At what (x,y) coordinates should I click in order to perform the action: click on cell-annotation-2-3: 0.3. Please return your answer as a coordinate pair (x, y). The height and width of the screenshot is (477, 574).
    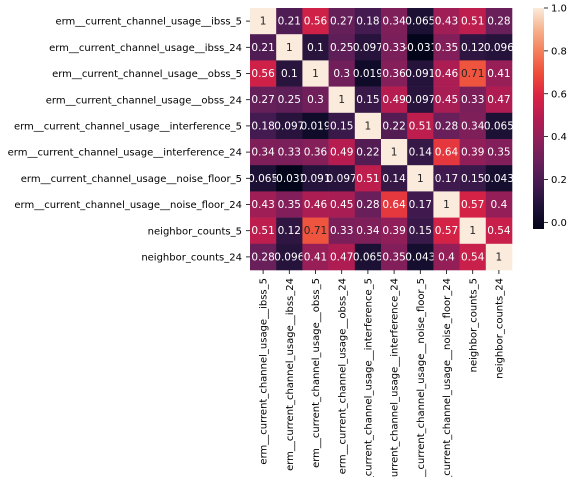
    Looking at the image, I should click on (341, 74).